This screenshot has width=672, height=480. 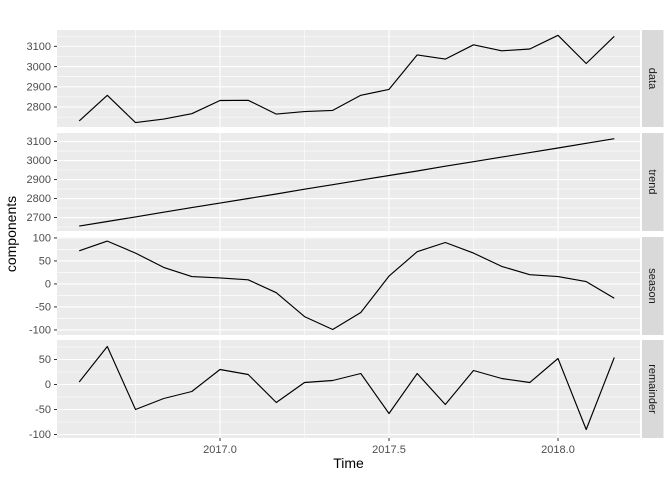 What do you see at coordinates (39, 218) in the screenshot?
I see `y-tick-label: 2700` at bounding box center [39, 218].